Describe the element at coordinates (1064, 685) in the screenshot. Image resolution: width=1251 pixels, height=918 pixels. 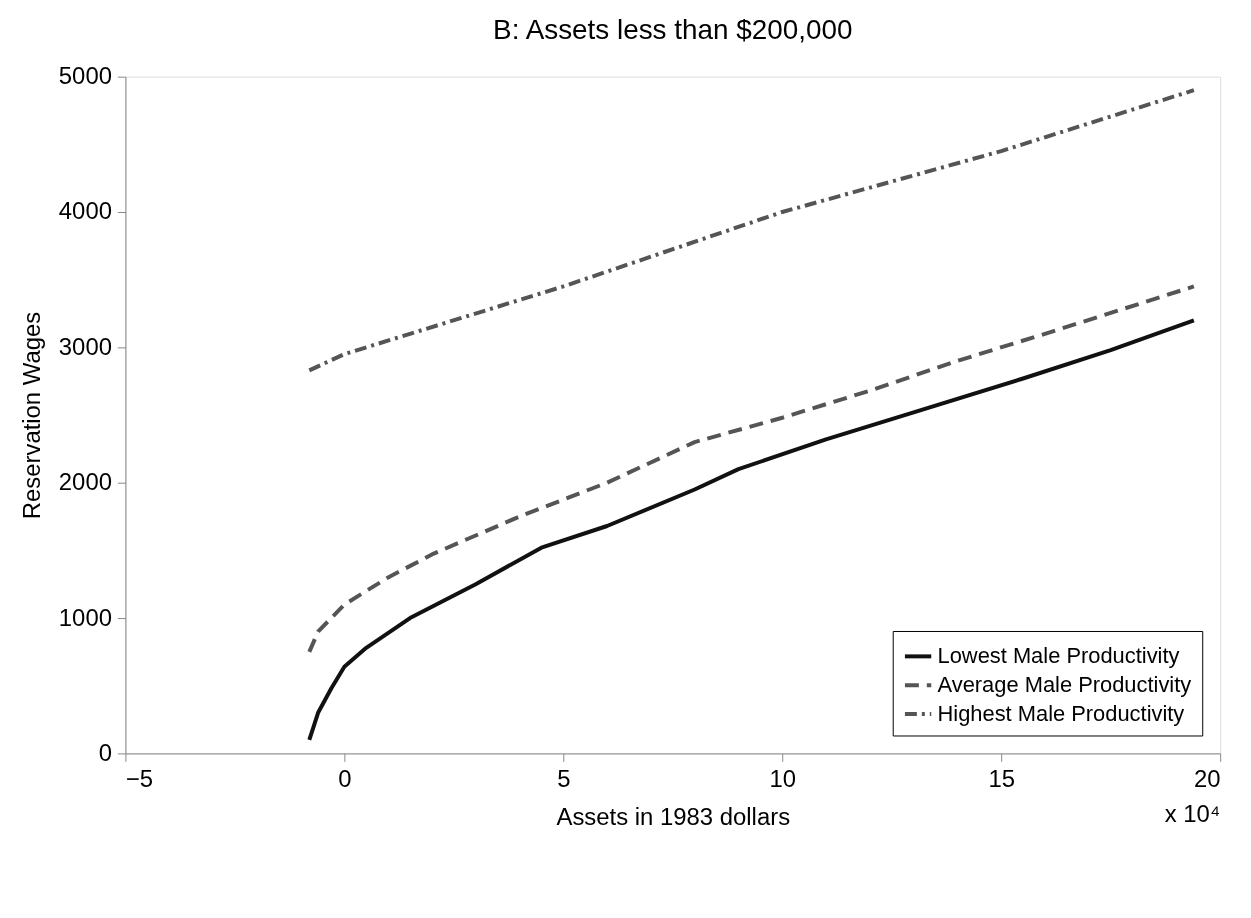
I see `legend-label: Average Male Productivity` at that location.